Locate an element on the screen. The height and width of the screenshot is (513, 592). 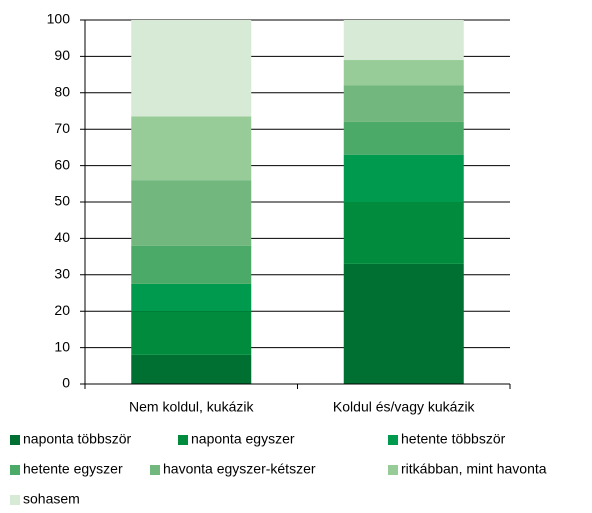
legend-label: ritkábban, mint havonta is located at coordinates (474, 469).